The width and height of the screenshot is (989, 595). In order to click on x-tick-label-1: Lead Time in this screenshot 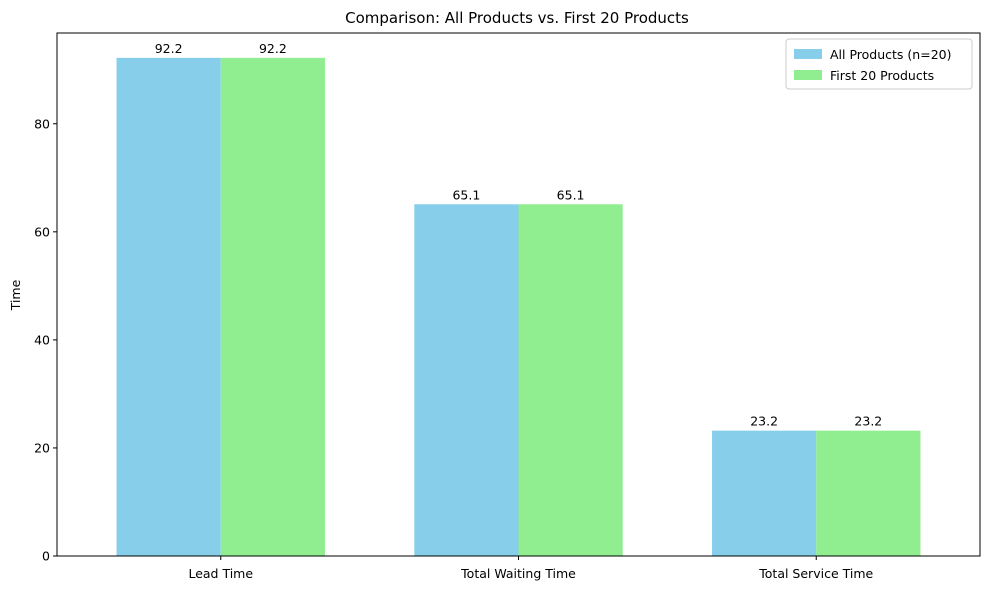, I will do `click(220, 573)`.